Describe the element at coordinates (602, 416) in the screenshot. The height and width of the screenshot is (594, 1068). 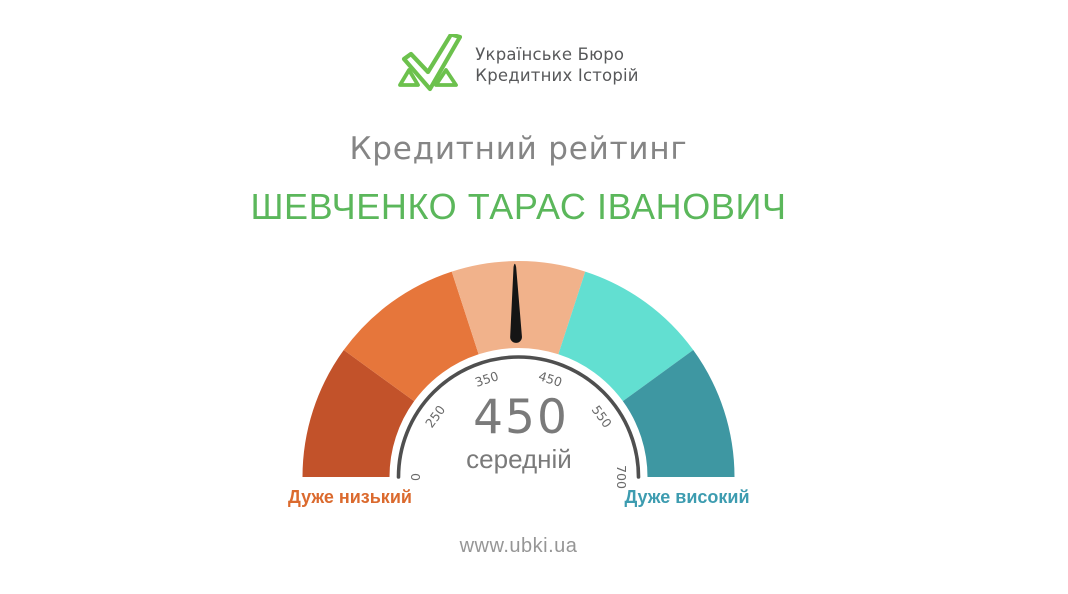
I see `gauge-tick-label: 550` at that location.